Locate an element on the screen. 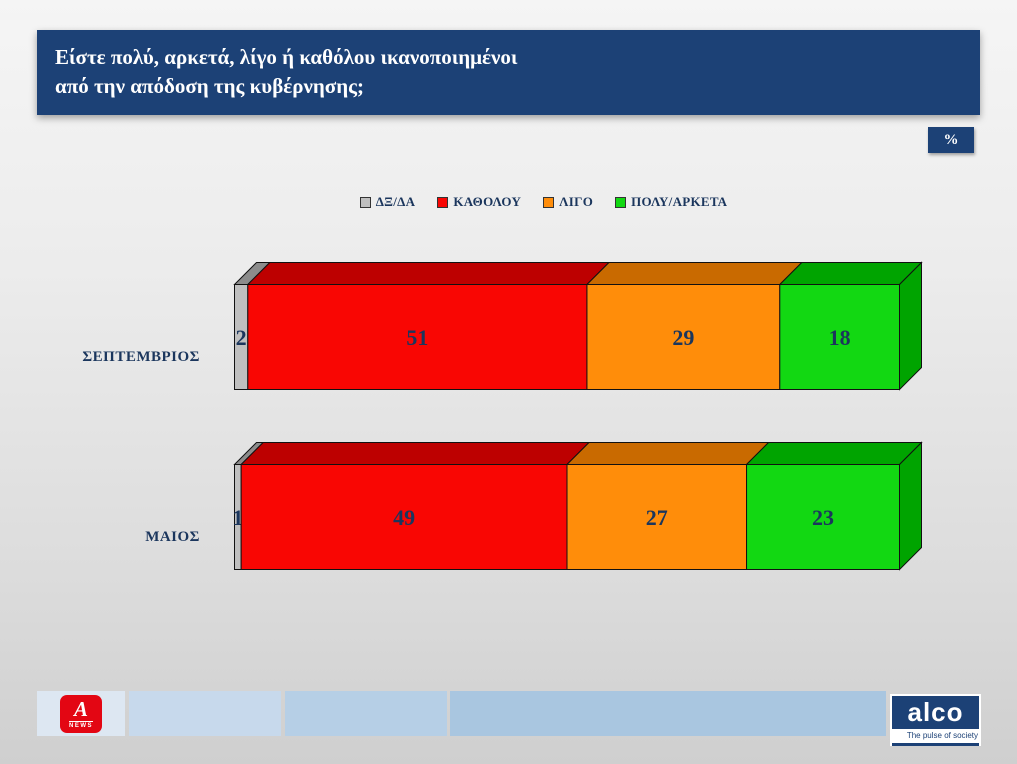 The width and height of the screenshot is (1017, 764). bar-value-label: 51 is located at coordinates (417, 337).